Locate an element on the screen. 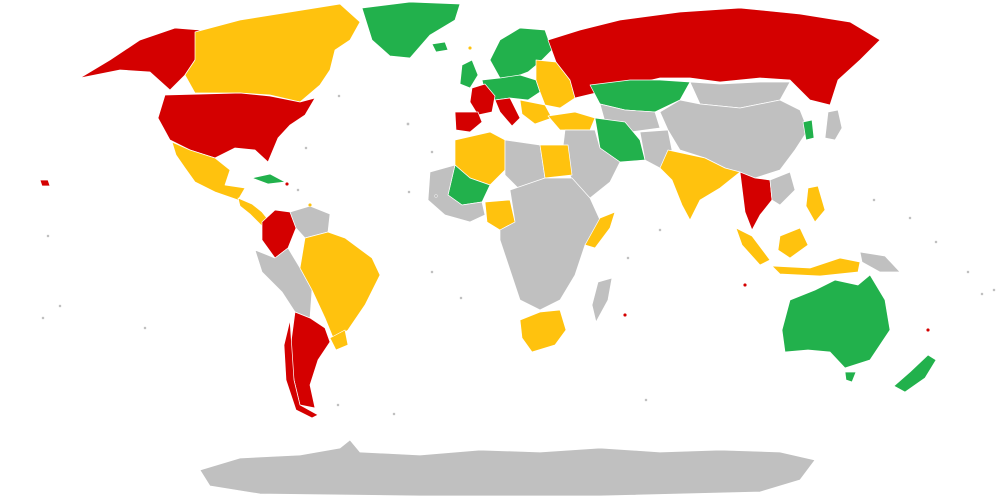  region-turkey is located at coordinates (571, 121).